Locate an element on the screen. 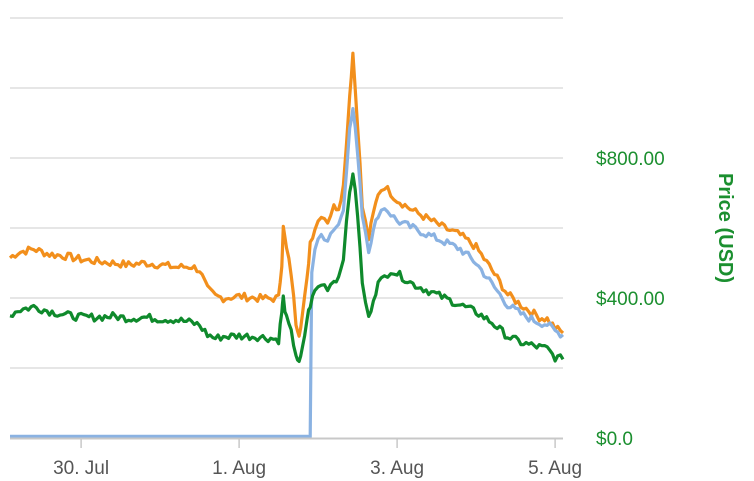 The width and height of the screenshot is (754, 481). x-tick-label: 3. Aug is located at coordinates (397, 468).